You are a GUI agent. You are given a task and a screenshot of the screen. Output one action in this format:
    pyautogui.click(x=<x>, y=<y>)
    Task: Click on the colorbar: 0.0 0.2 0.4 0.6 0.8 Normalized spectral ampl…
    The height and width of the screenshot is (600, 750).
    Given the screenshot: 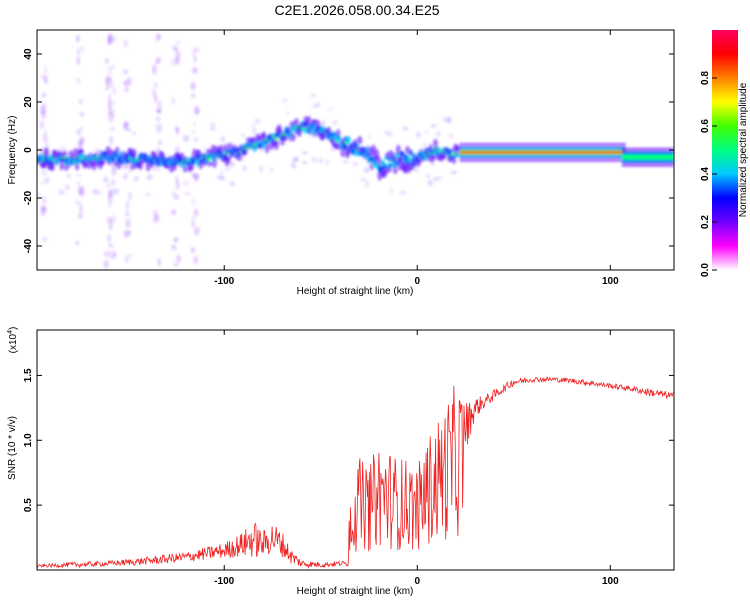 What is the action you would take?
    pyautogui.click(x=724, y=153)
    